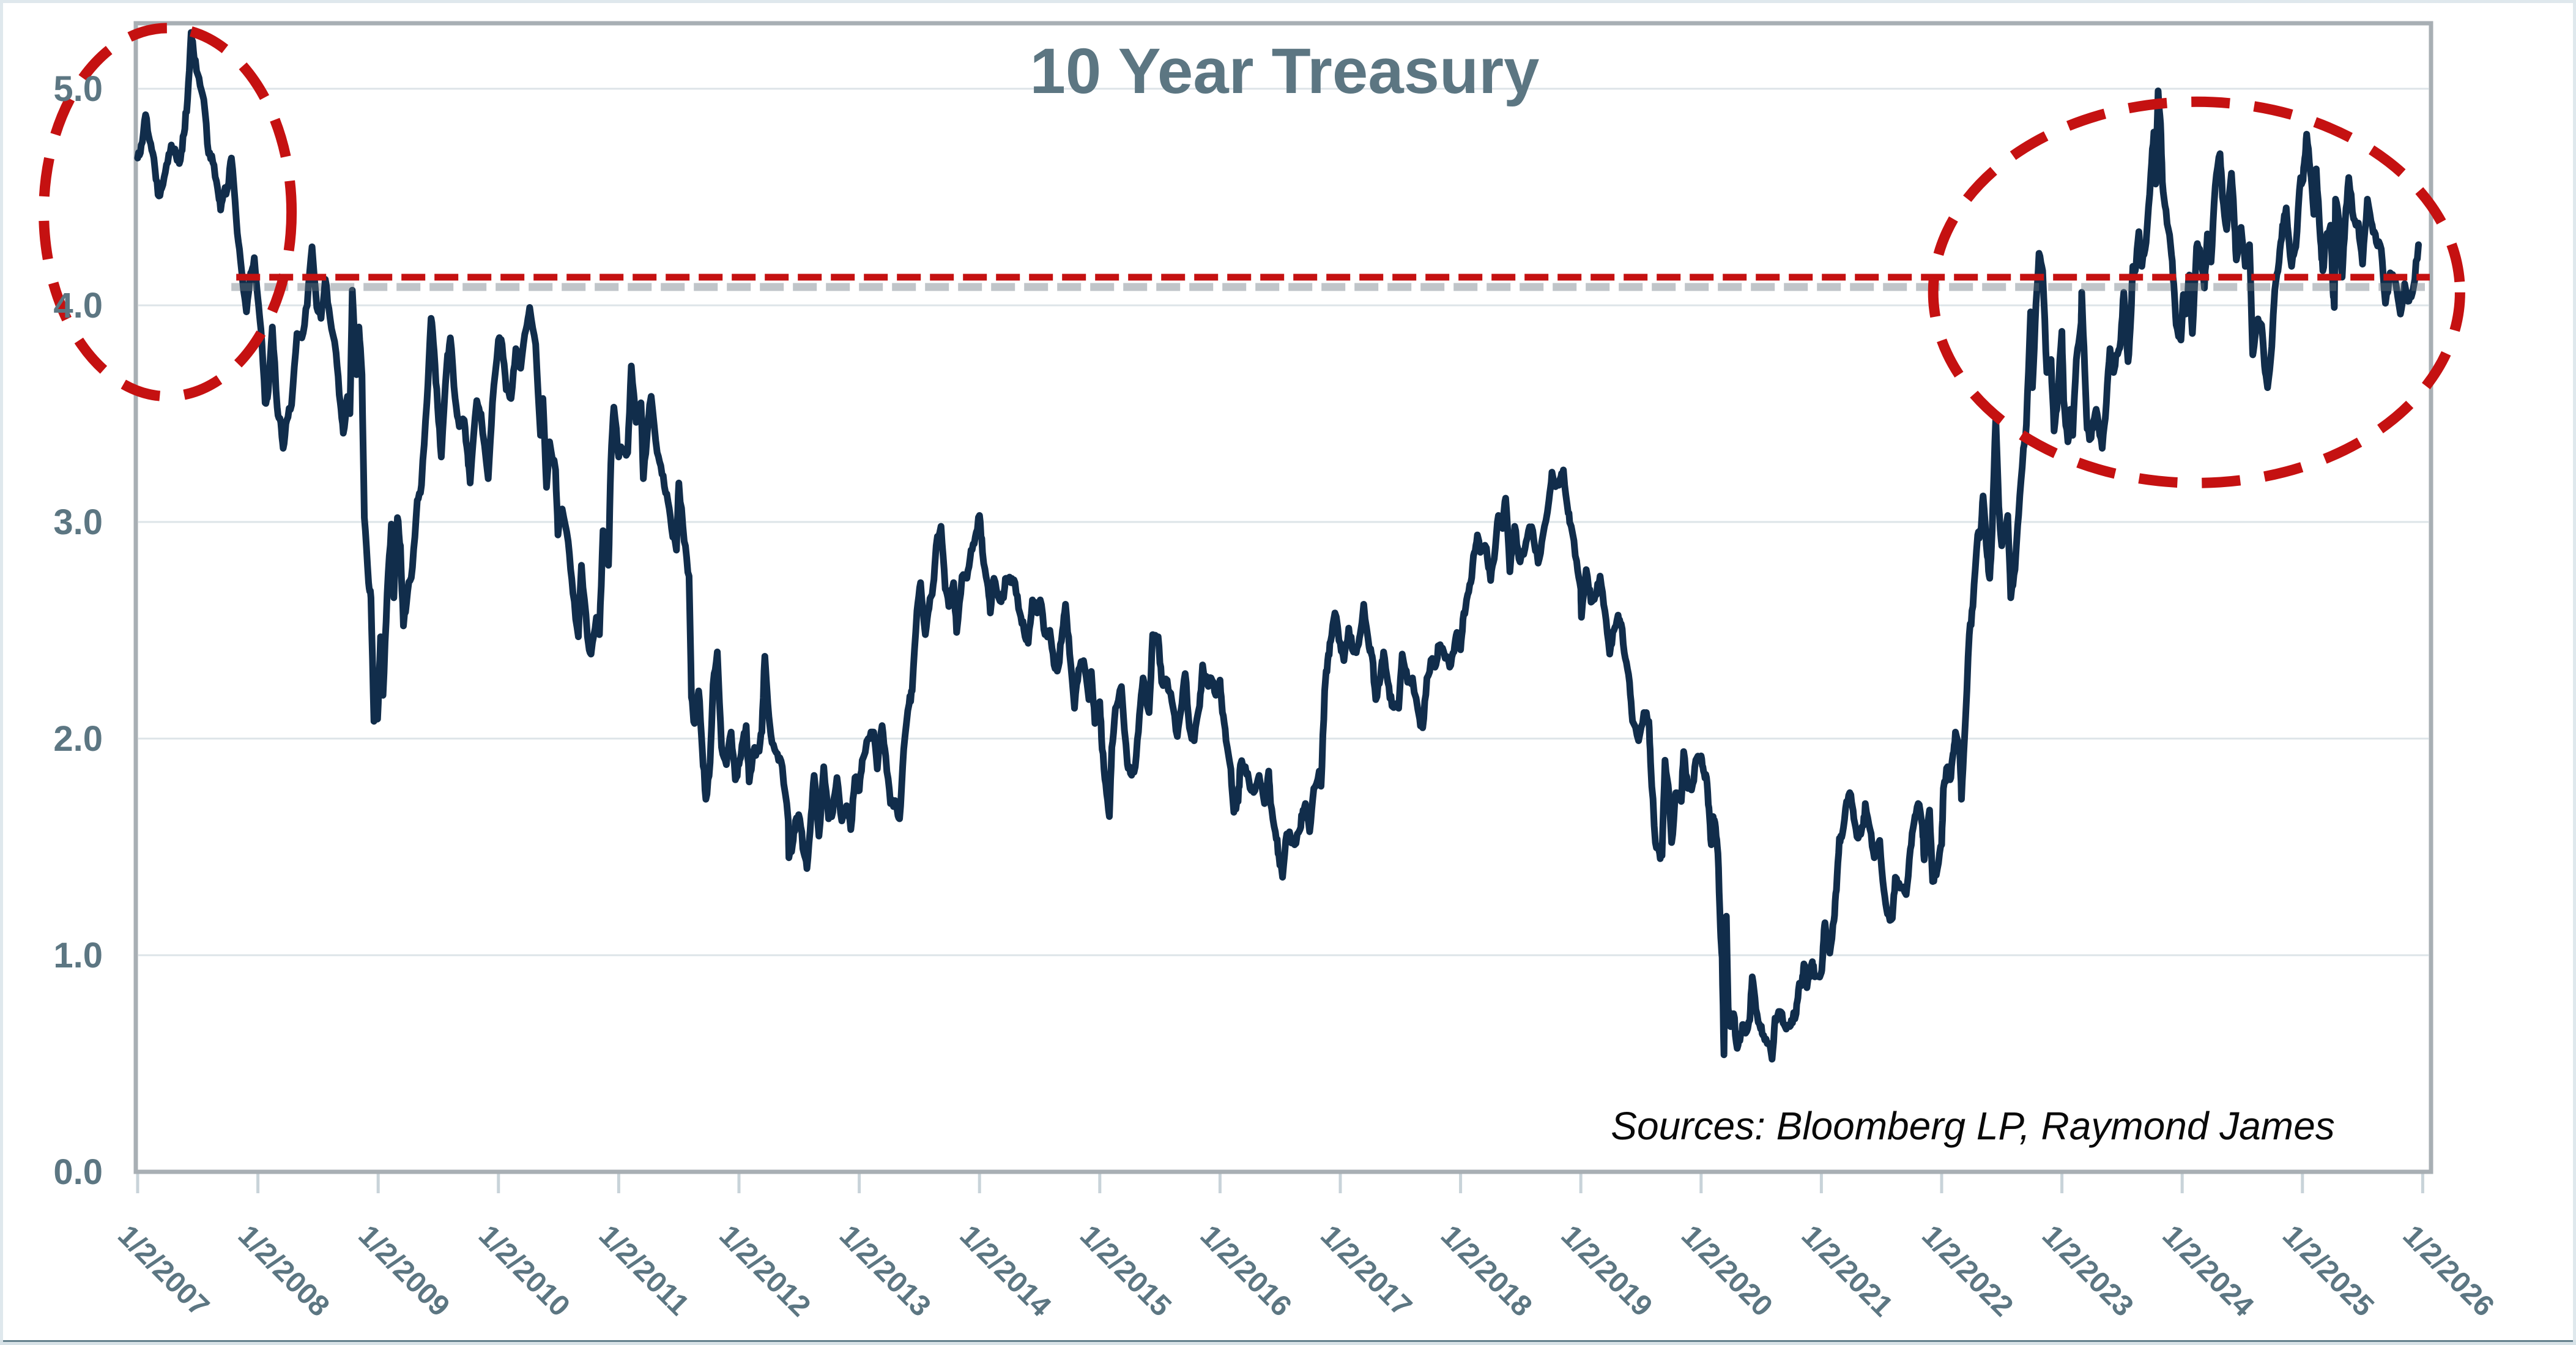 The width and height of the screenshot is (2576, 1345). Describe the element at coordinates (78, 306) in the screenshot. I see `y-axis-label-4.0: 4.0` at that location.